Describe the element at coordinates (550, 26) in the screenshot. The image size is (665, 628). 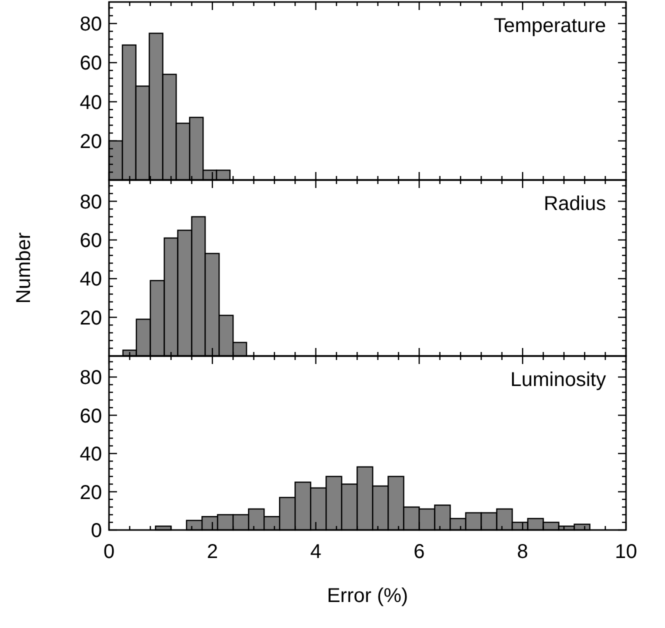
I see `annotation: Temperature` at that location.